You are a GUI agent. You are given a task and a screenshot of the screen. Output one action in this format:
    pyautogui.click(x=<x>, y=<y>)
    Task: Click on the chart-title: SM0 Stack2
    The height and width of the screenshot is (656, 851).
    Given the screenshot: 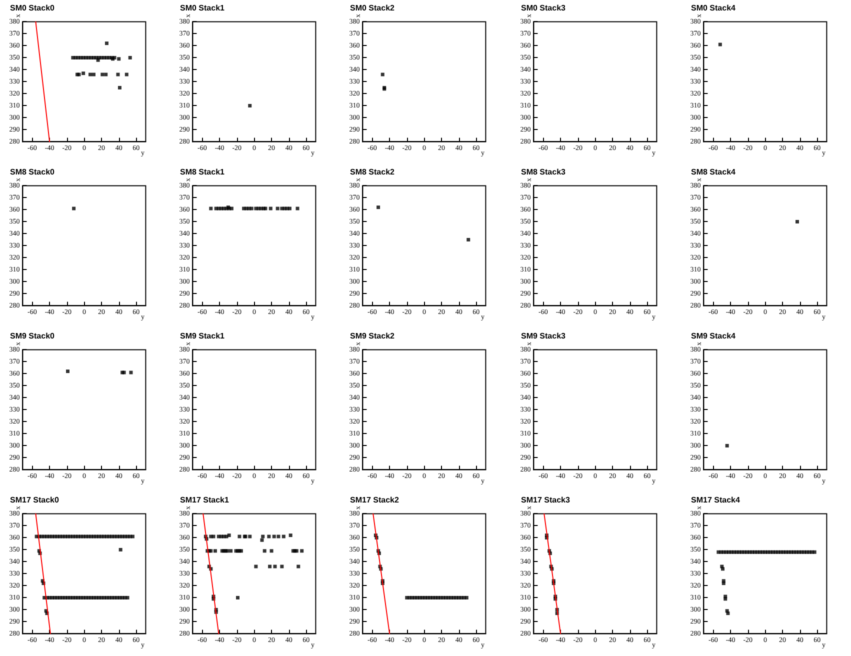 What is the action you would take?
    pyautogui.click(x=373, y=8)
    